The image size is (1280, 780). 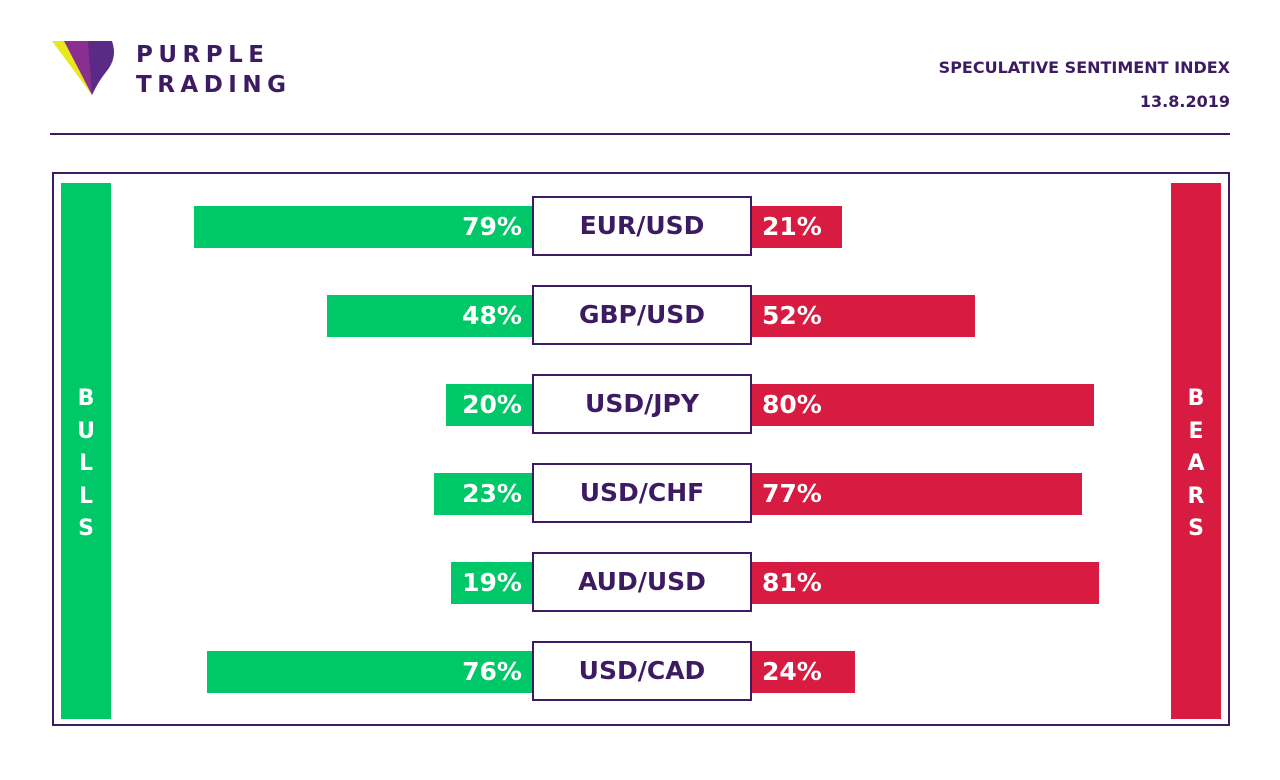 What do you see at coordinates (83, 68) in the screenshot?
I see `logo-icon` at bounding box center [83, 68].